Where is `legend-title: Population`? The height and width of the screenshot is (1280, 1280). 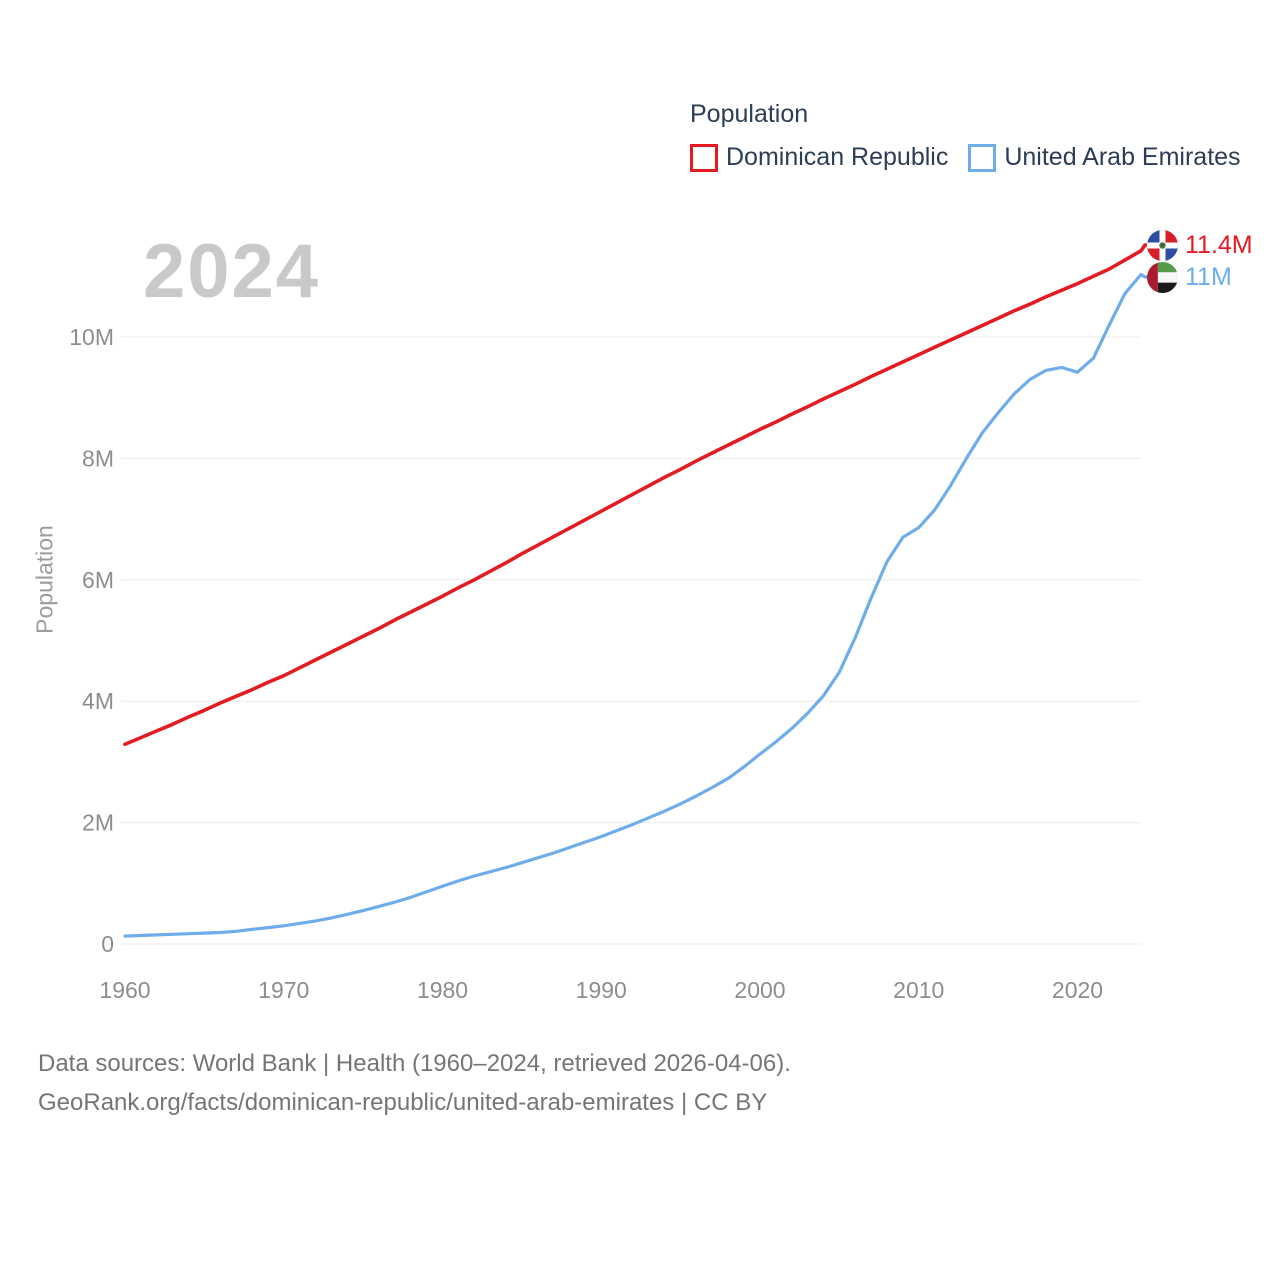
legend-title: Population is located at coordinates (749, 114).